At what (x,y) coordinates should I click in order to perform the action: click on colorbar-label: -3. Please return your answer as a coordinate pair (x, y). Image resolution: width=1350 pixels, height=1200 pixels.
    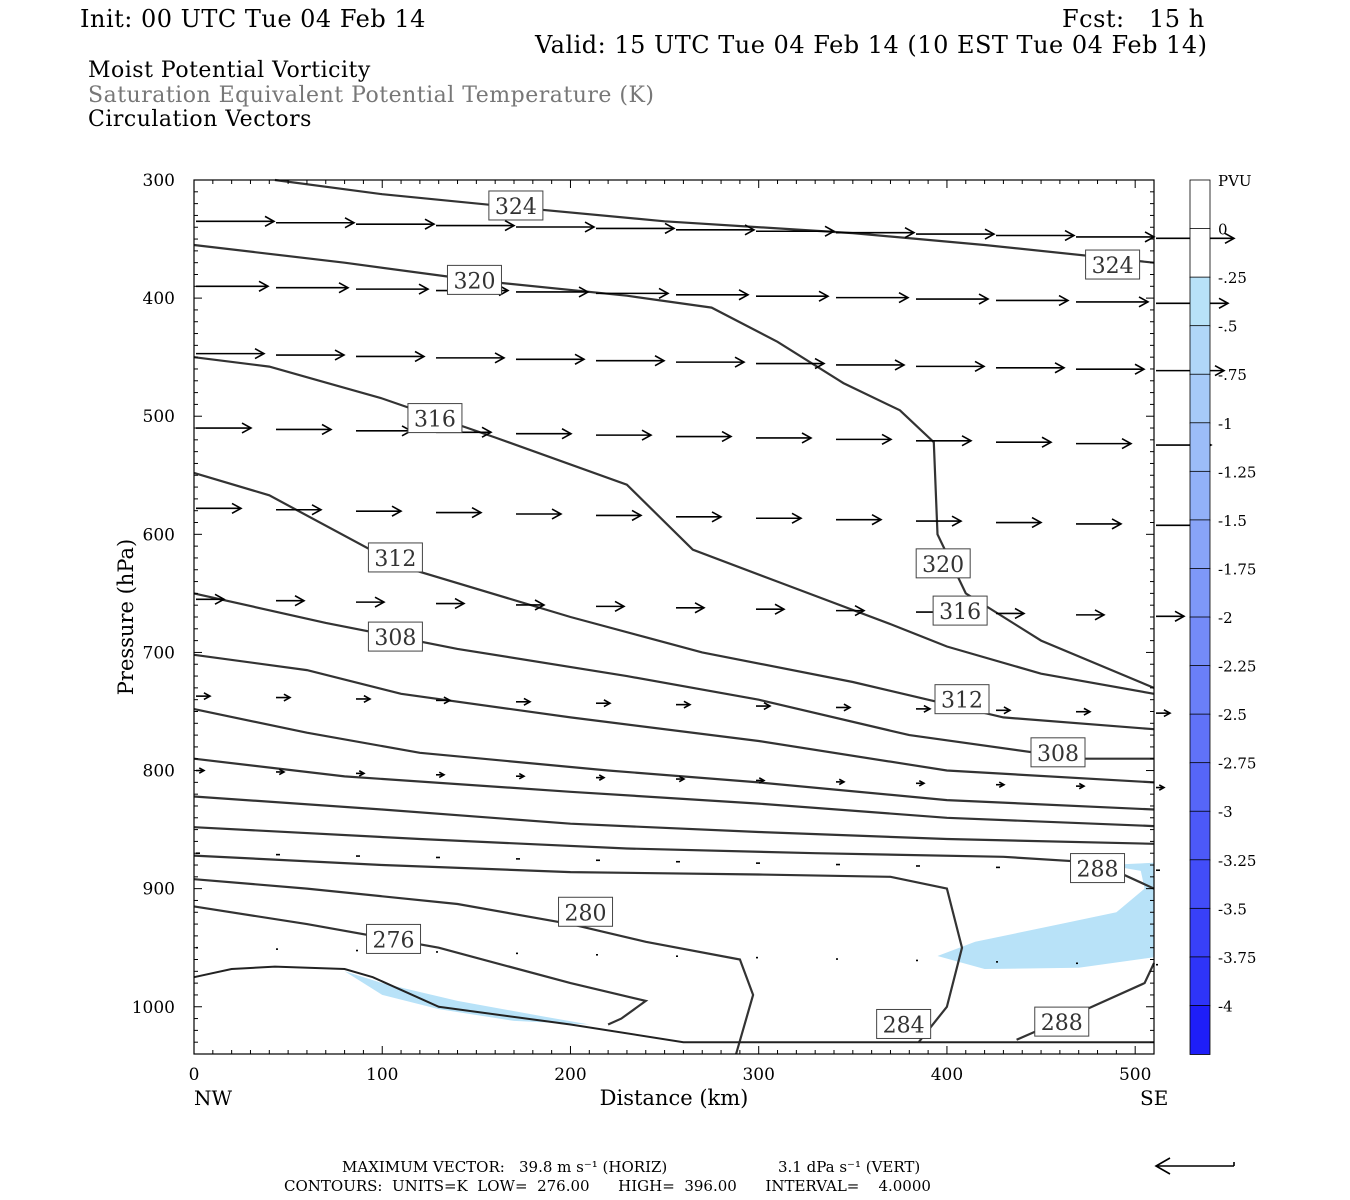
    Looking at the image, I should click on (1225, 812).